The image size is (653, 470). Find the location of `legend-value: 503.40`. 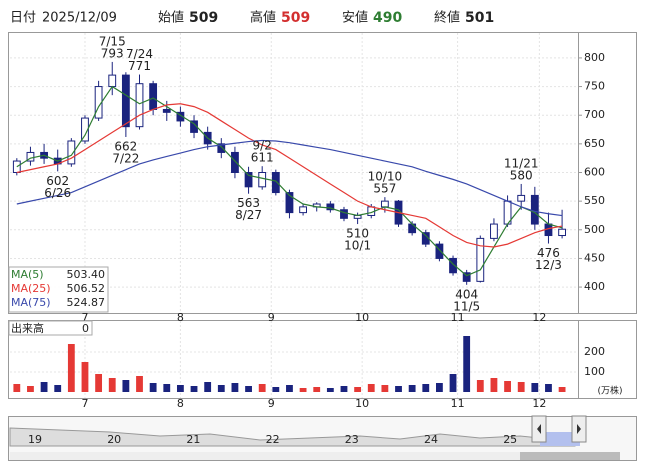

legend-value: 503.40 is located at coordinates (86, 274).